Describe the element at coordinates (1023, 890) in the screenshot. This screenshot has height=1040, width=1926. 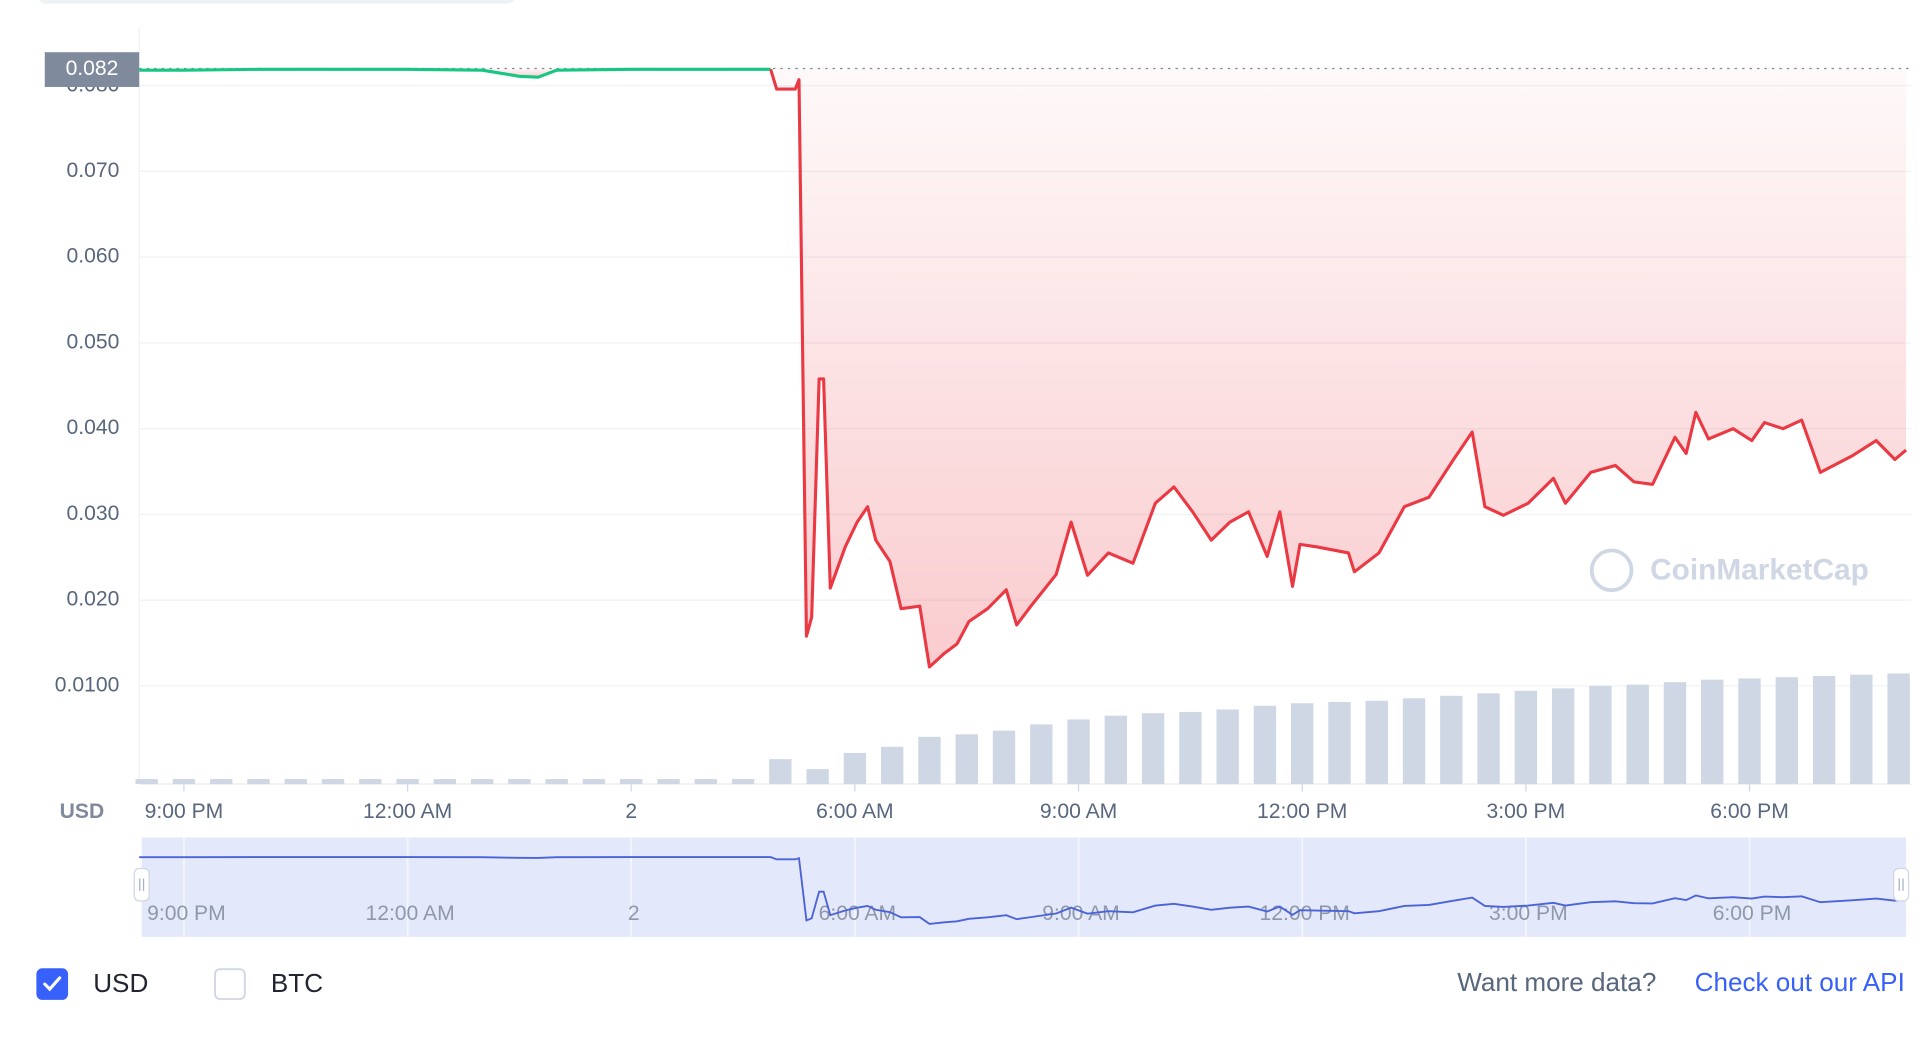
I see `navigator-line` at that location.